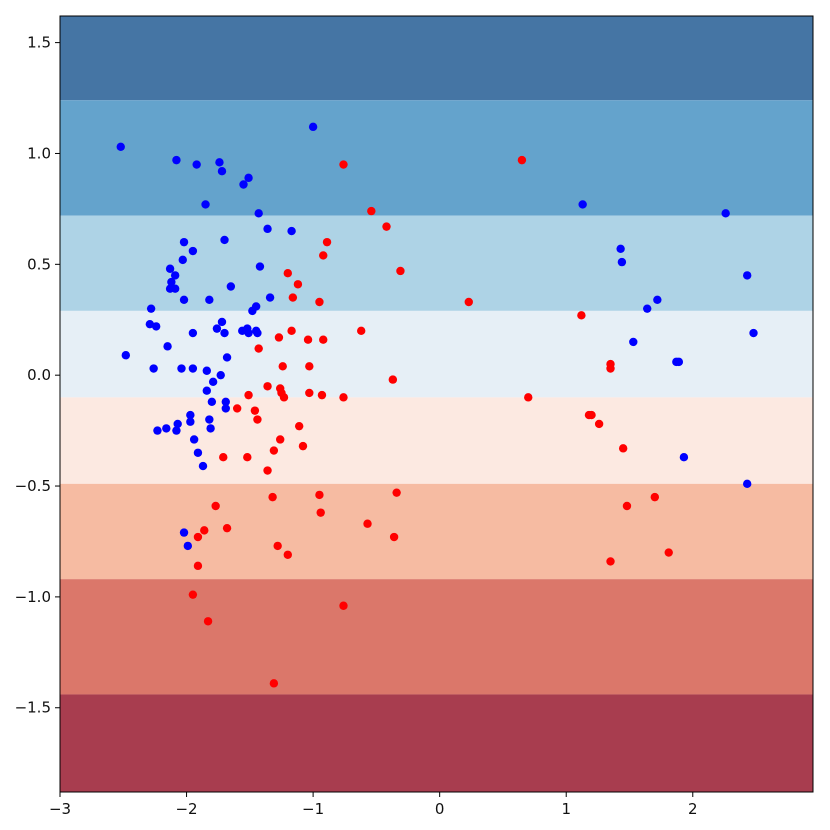 The width and height of the screenshot is (830, 830). What do you see at coordinates (39, 43) in the screenshot?
I see `y-tick-label: 1.5` at bounding box center [39, 43].